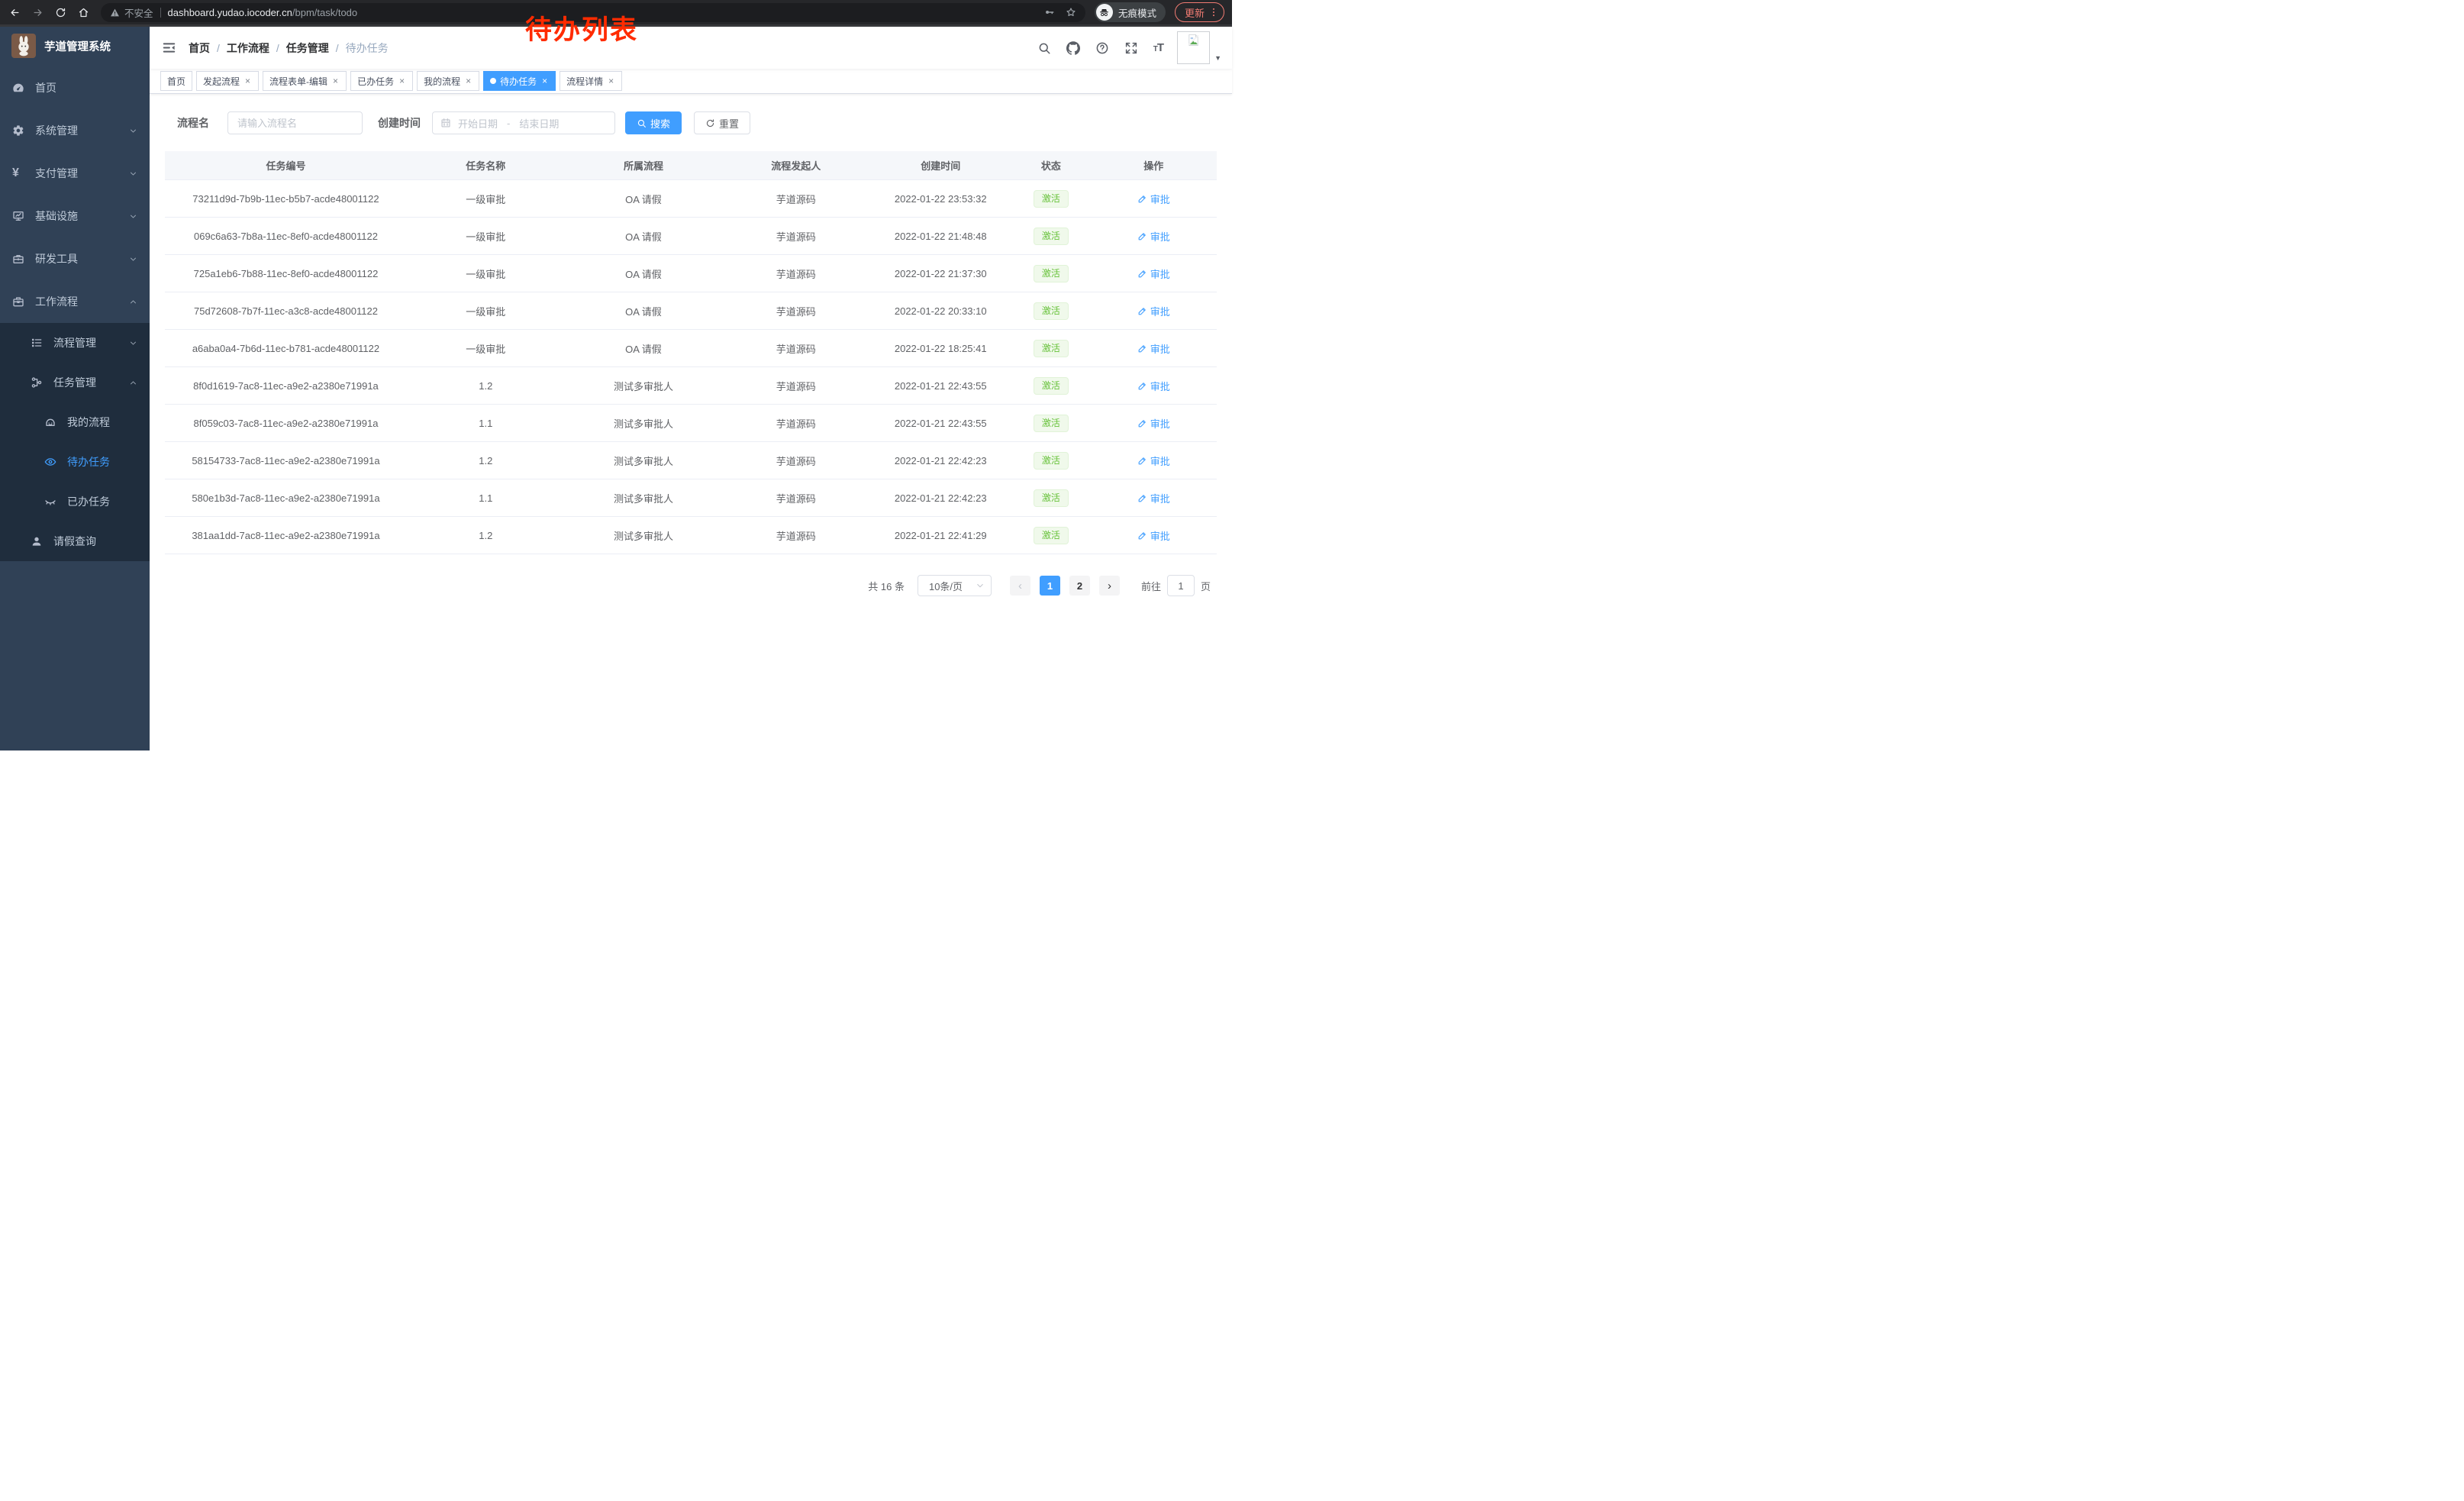 Image resolution: width=2464 pixels, height=1501 pixels. I want to click on cell-task-id: 73211d9d-7b9b-11ec-b5b7-acde48001122, so click(286, 198).